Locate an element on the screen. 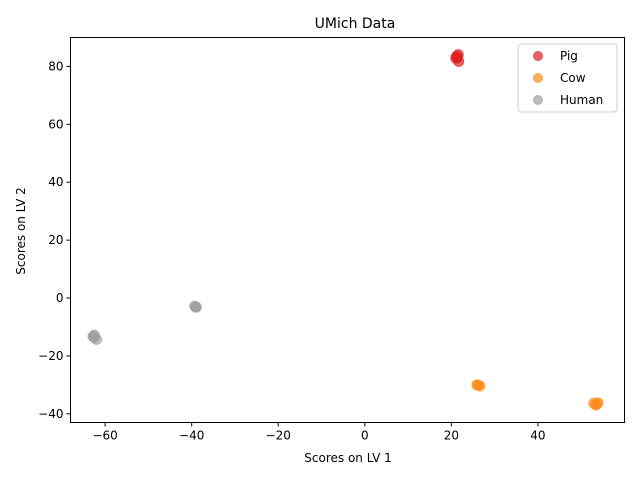  x-tick-label: 0 is located at coordinates (365, 436).